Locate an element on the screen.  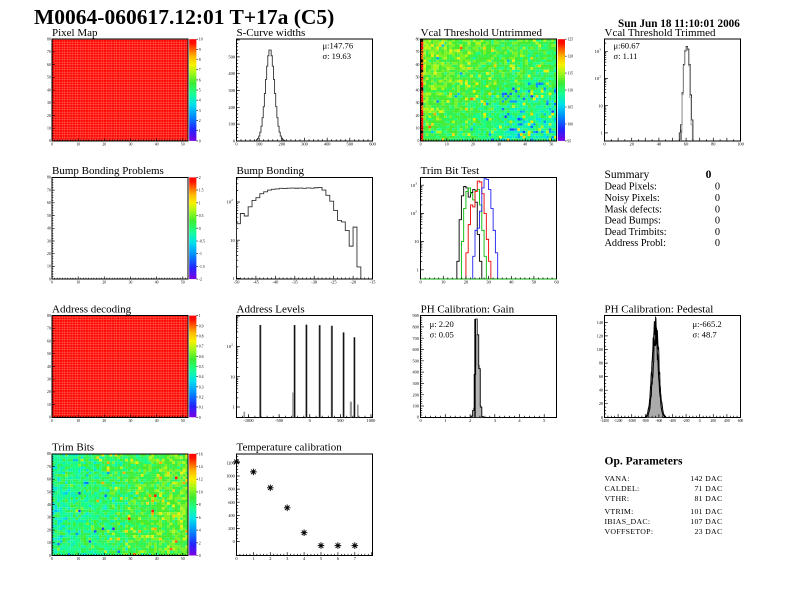
svg-text: 1200 is located at coordinates (230, 463).